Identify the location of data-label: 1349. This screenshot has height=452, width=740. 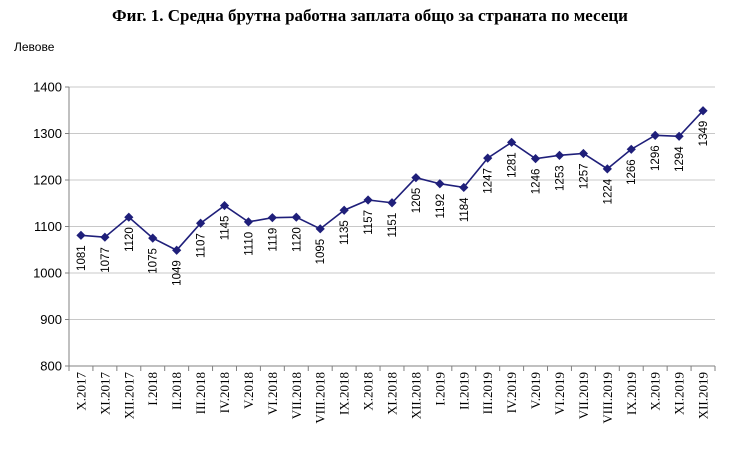
(704, 134).